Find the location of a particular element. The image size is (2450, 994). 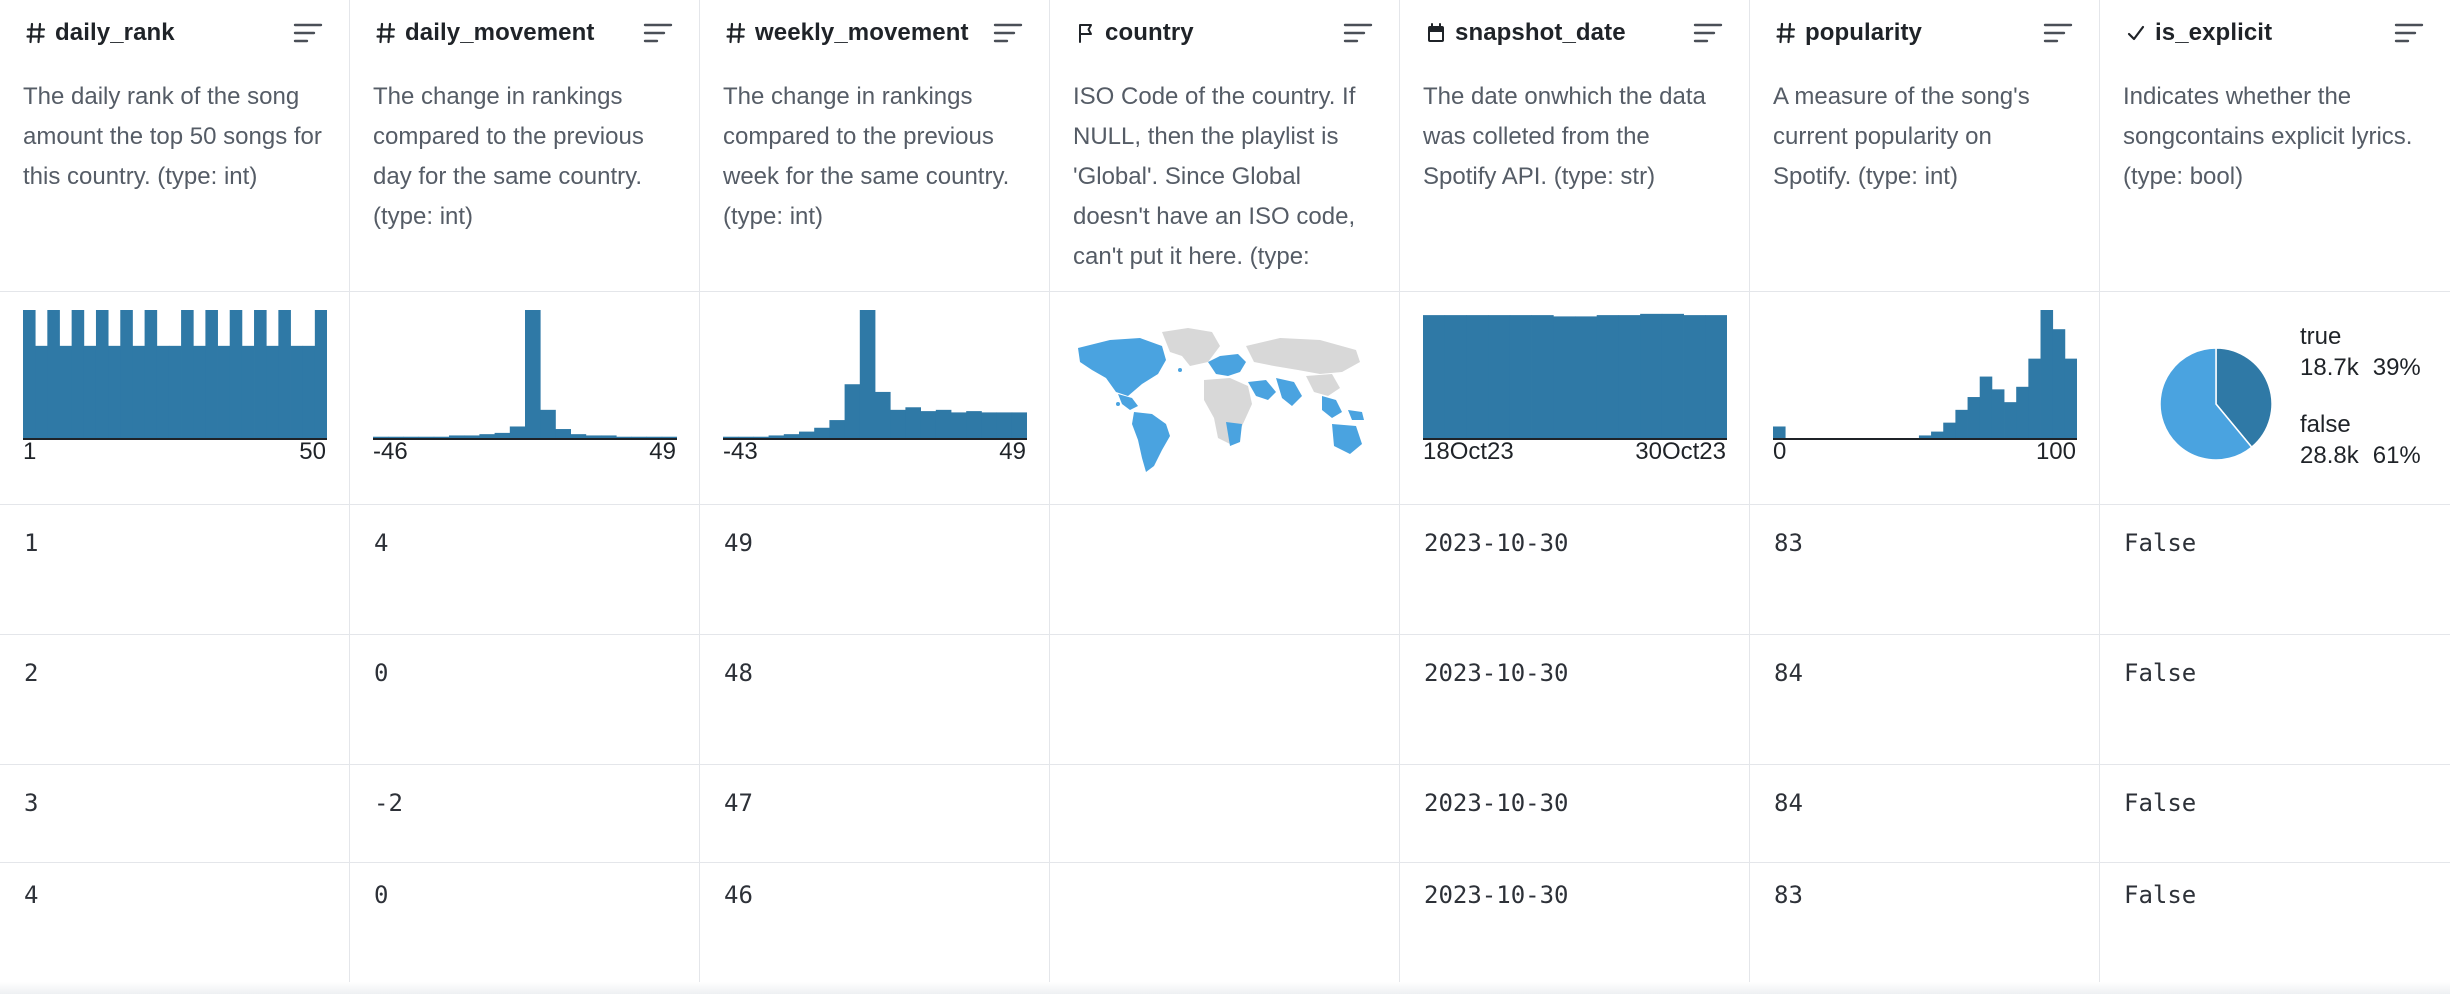

cell-value: 4 is located at coordinates (381, 543).